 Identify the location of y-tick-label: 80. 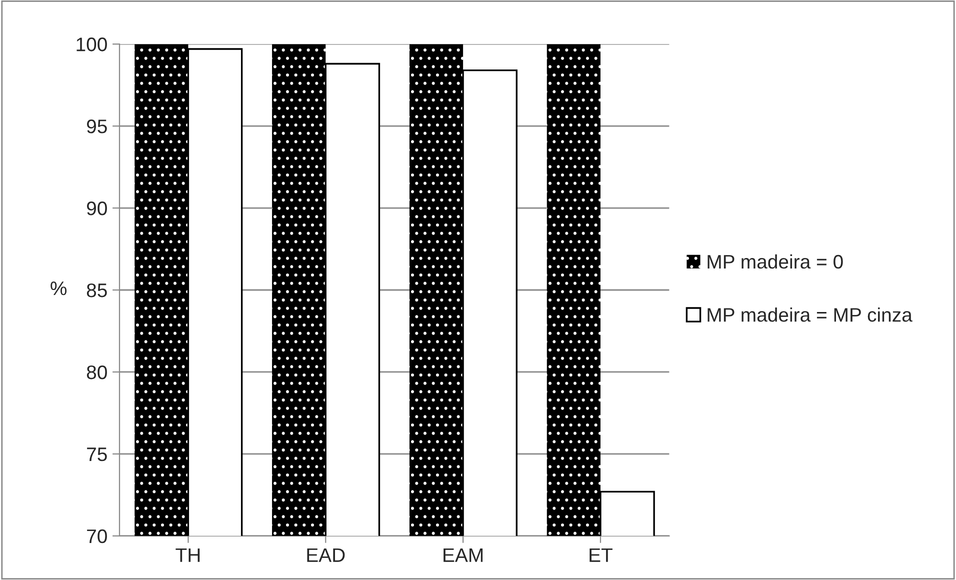
(96, 372).